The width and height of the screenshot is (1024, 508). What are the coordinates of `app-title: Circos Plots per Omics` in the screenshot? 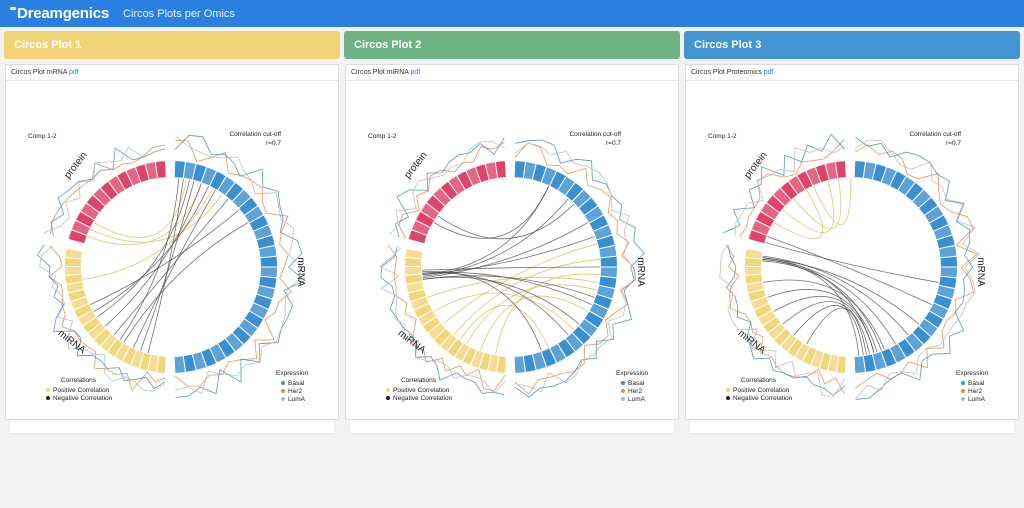 It's located at (179, 13).